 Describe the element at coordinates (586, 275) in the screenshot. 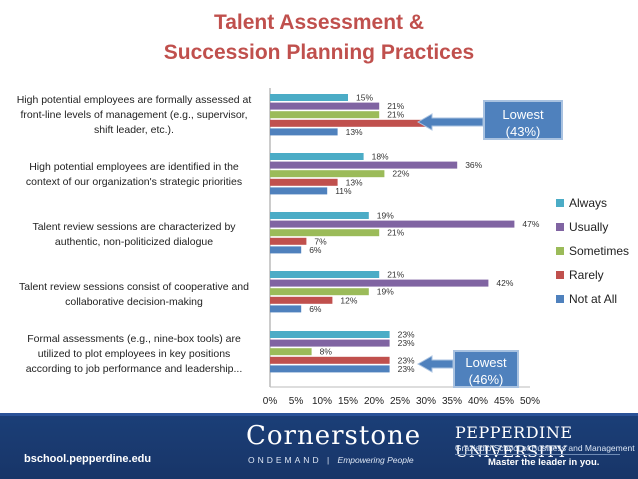

I see `legend-label-rarely: Rarely` at that location.